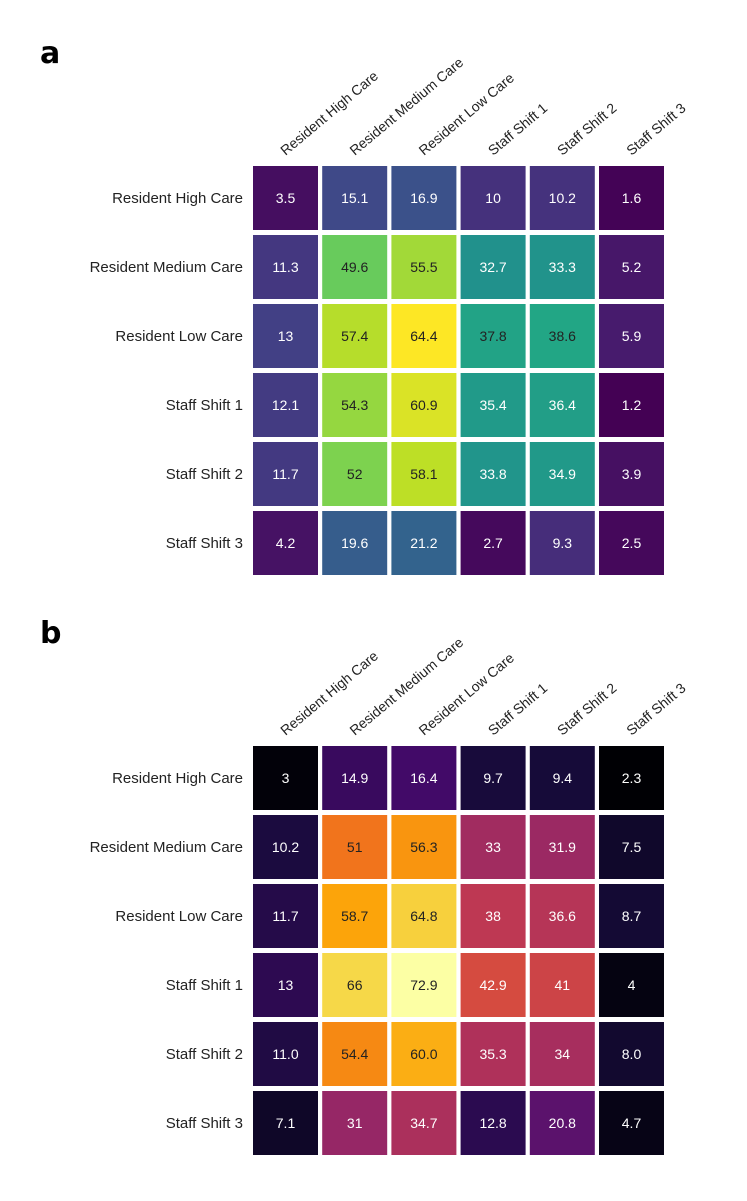 The height and width of the screenshot is (1201, 747). I want to click on cell-value: 38, so click(493, 916).